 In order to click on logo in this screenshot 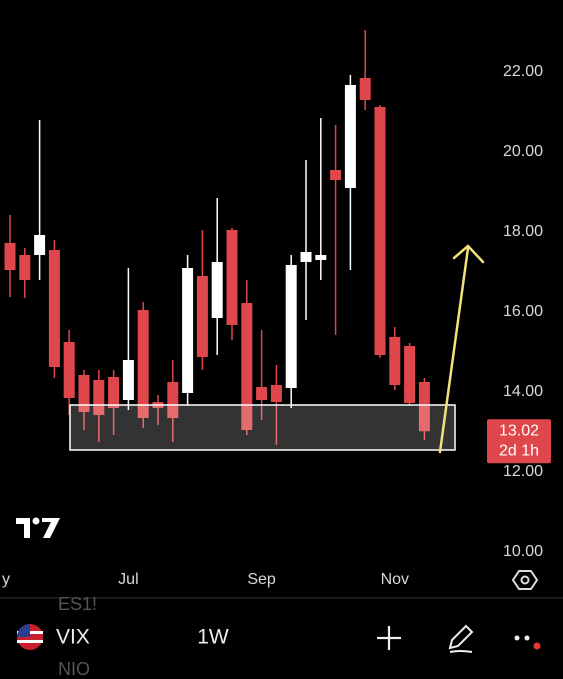, I will do `click(38, 527)`.